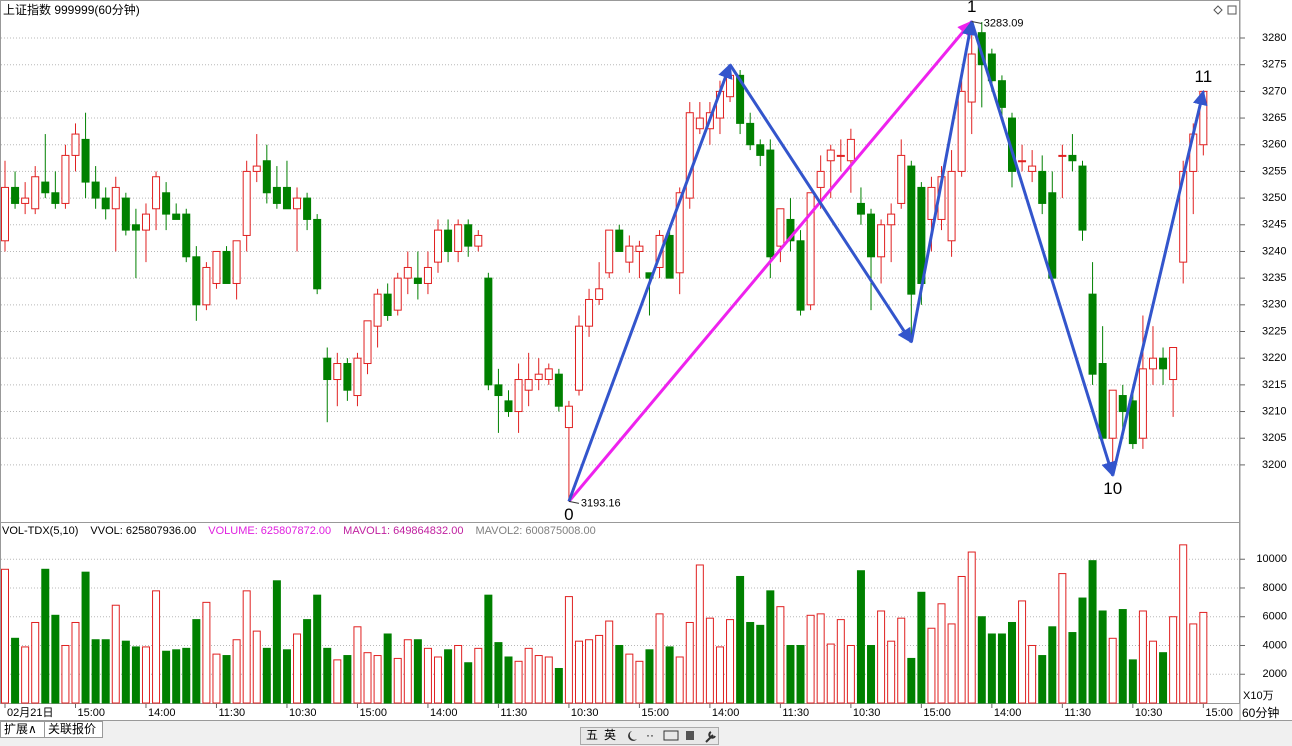 The width and height of the screenshot is (1292, 746). What do you see at coordinates (937, 713) in the screenshot?
I see `x-tick-label: 15:00` at bounding box center [937, 713].